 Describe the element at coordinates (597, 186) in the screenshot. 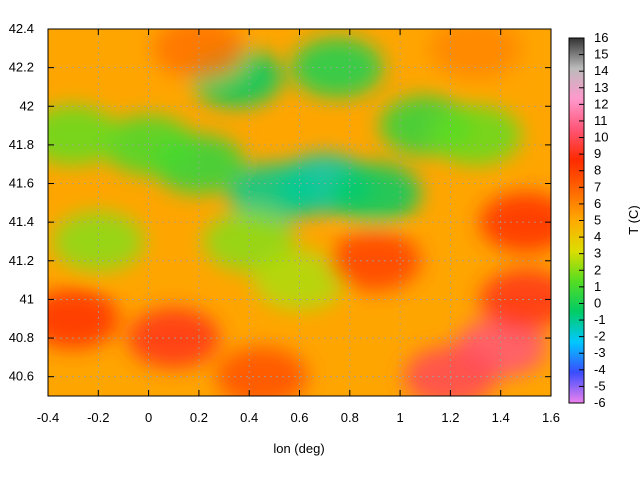

I see `colorbar-tick-label: 7` at that location.